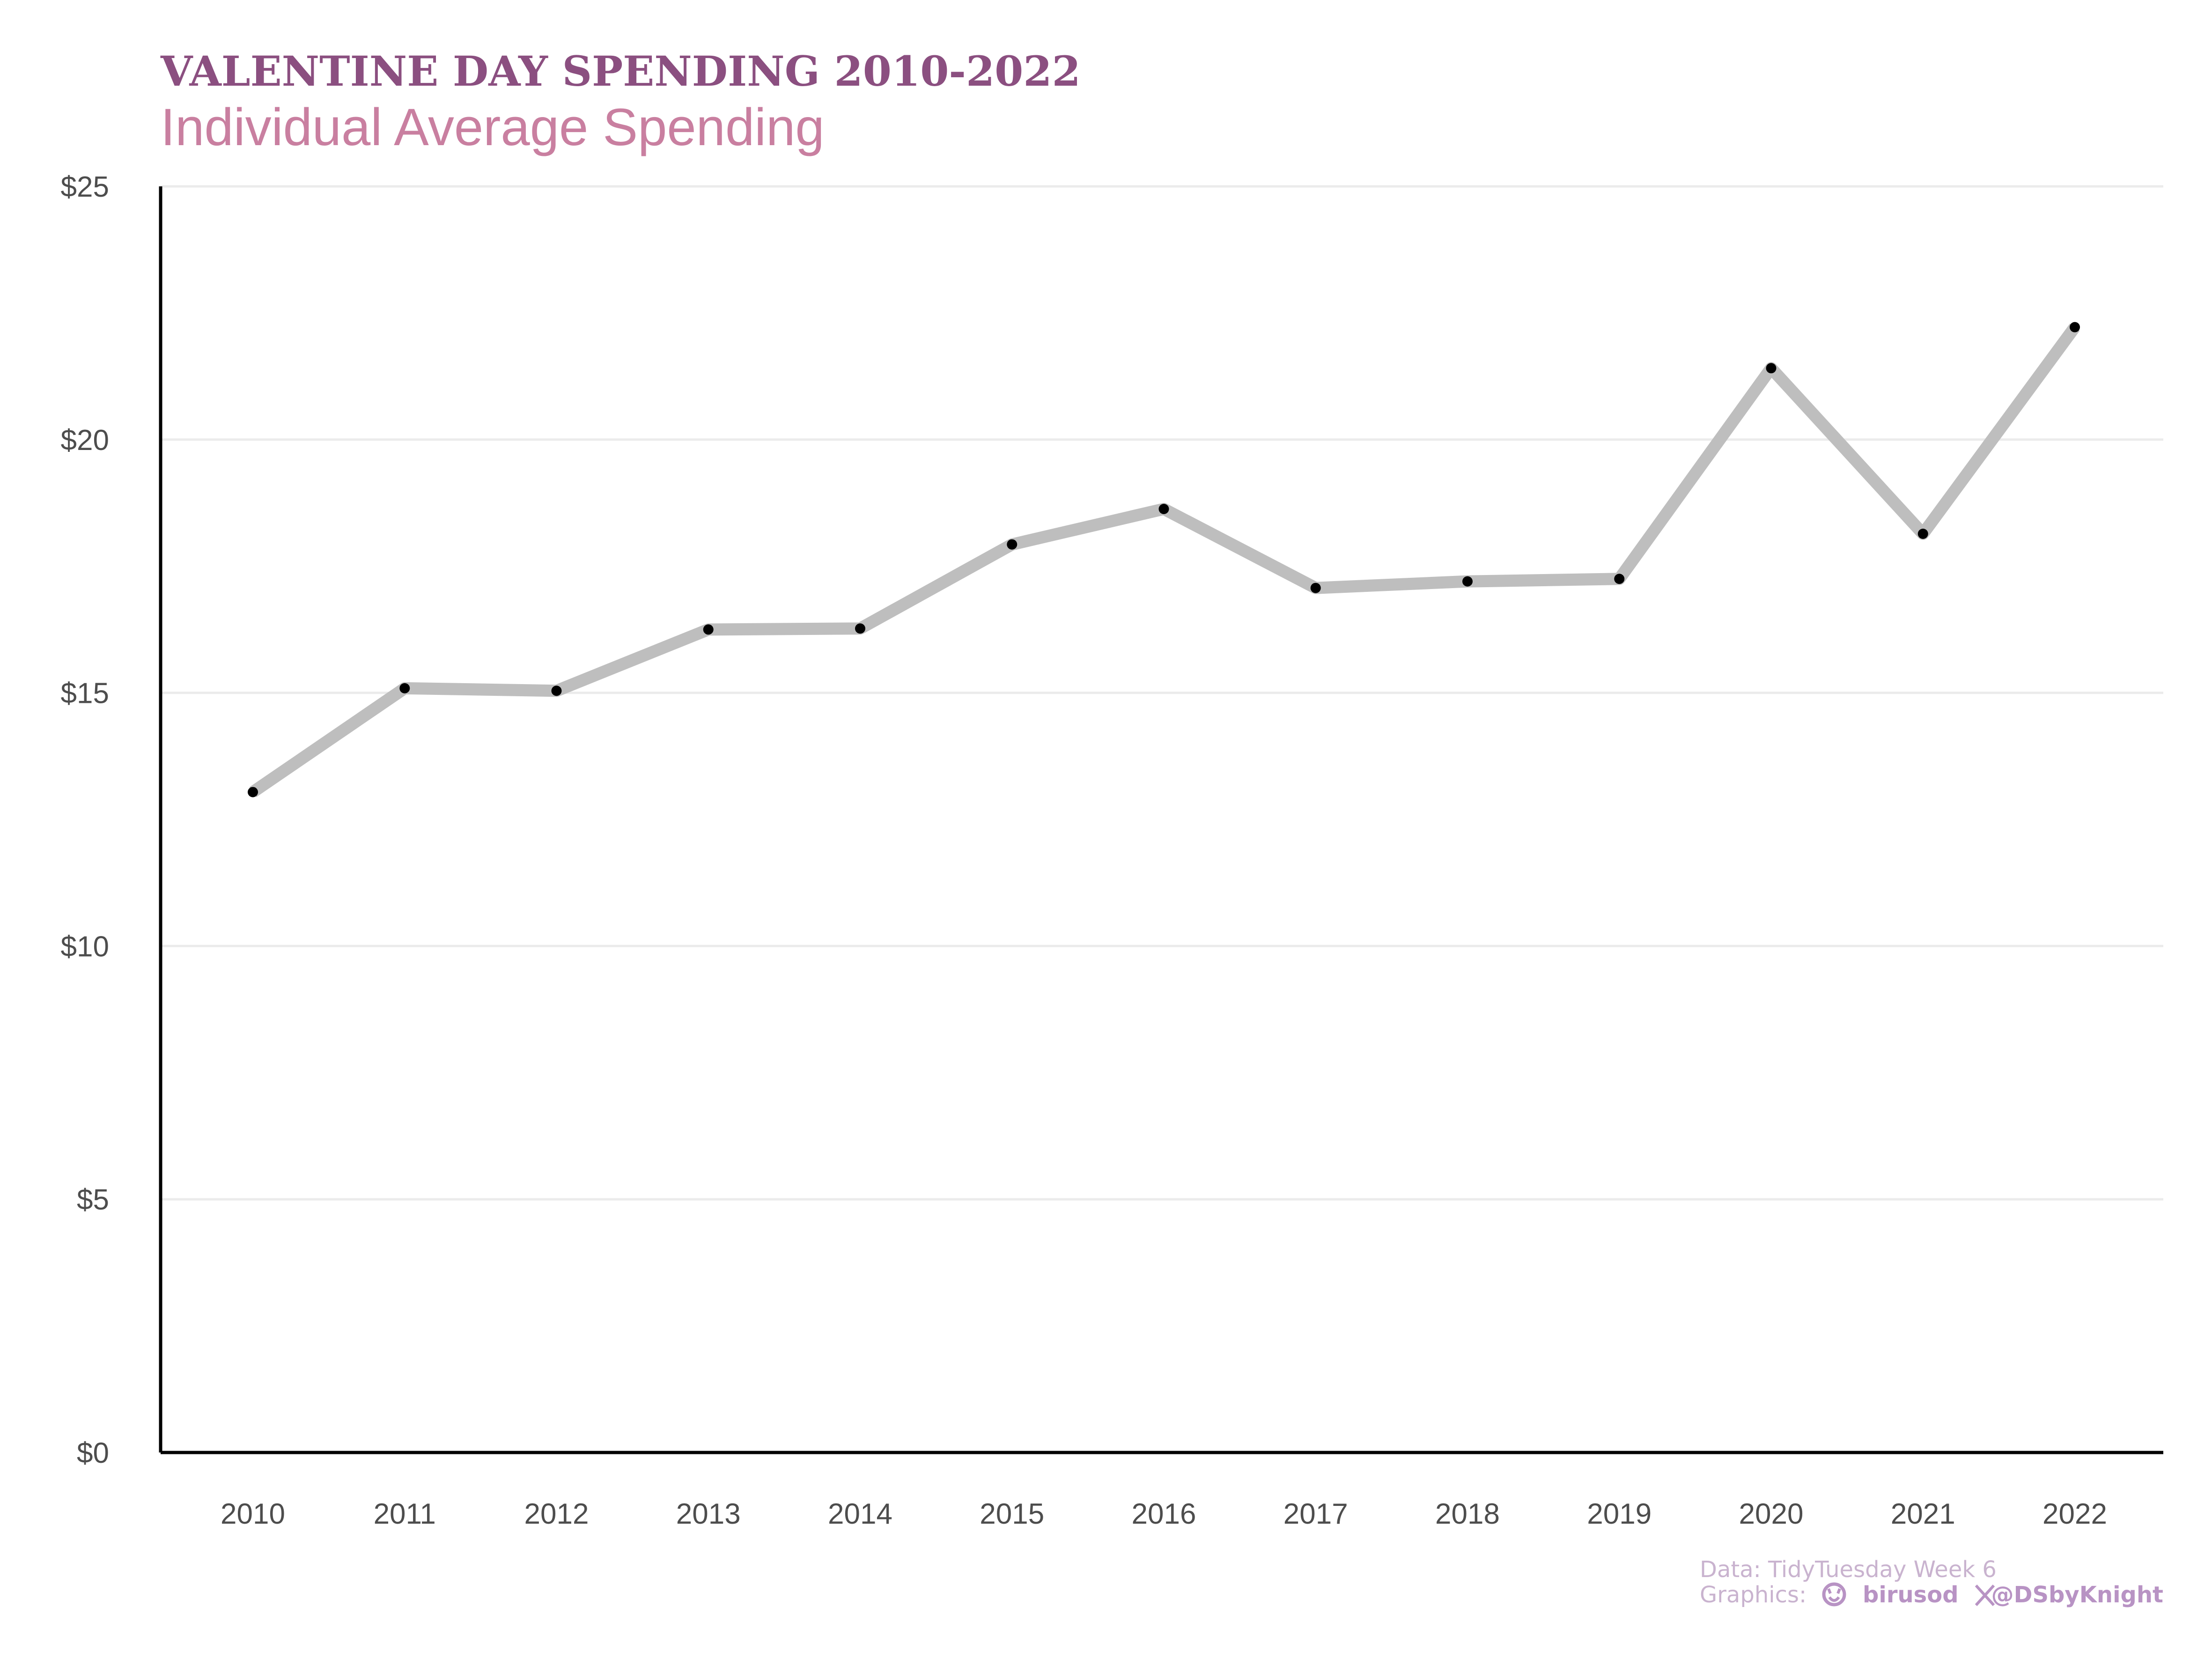  What do you see at coordinates (253, 1514) in the screenshot?
I see `x-tick-label: 2010` at bounding box center [253, 1514].